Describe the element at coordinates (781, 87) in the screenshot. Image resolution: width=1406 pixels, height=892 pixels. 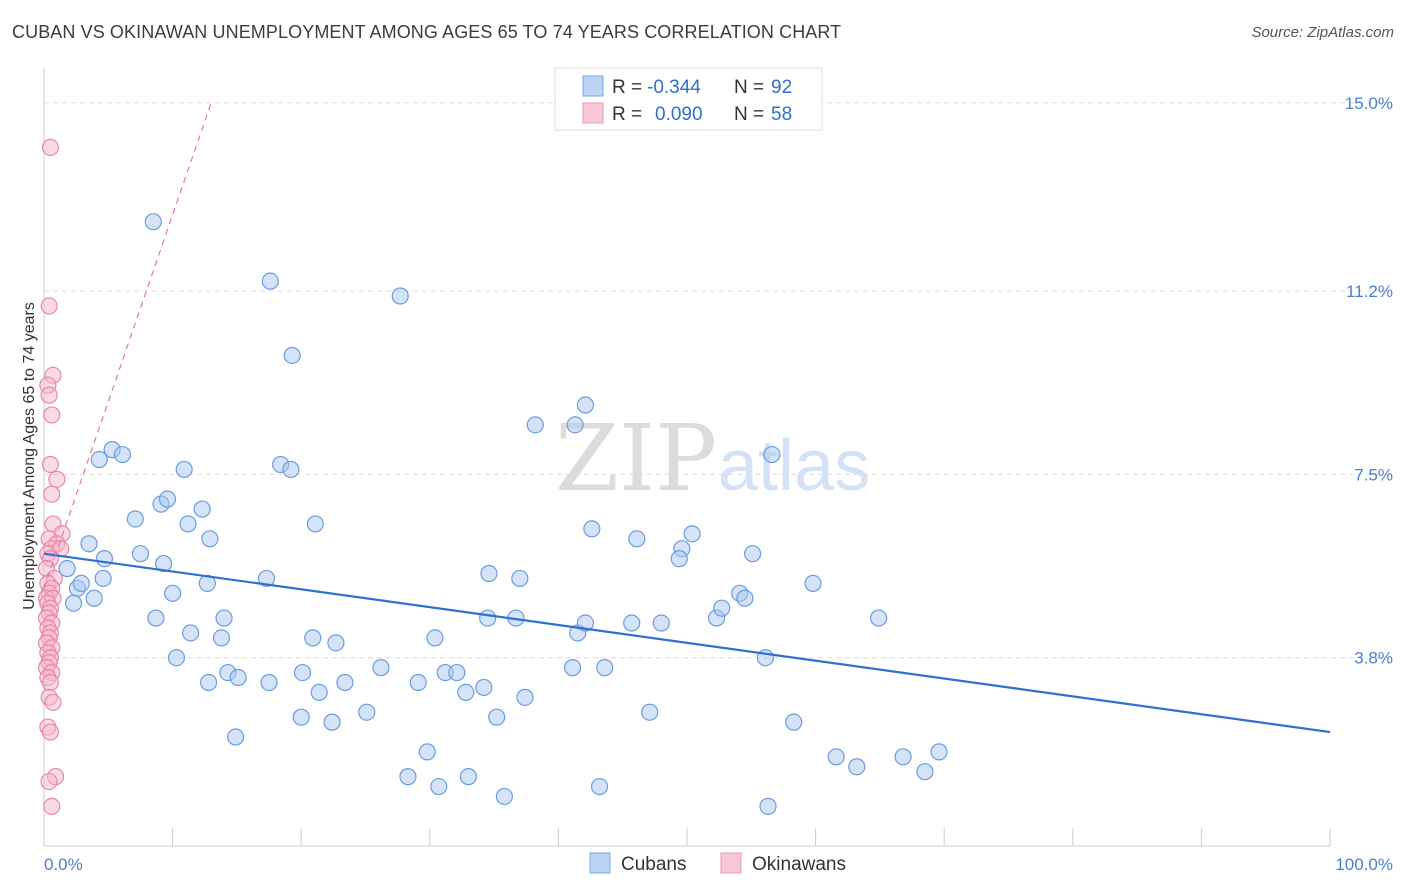
I see `legend-n-value-1: 92` at that location.